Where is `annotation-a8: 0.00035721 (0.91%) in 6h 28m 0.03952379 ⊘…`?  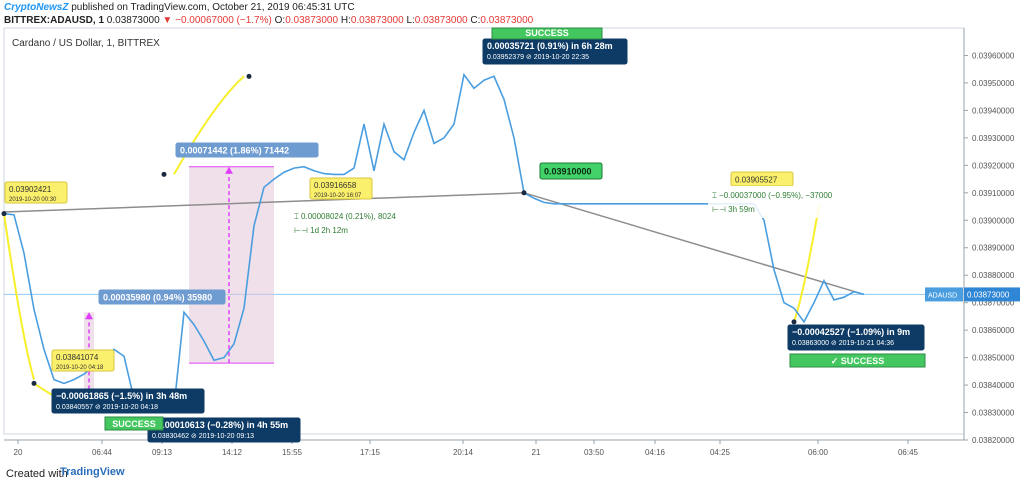
annotation-a8: 0.00035721 (0.91%) in 6h 28m 0.03952379 ⊘… is located at coordinates (555, 51).